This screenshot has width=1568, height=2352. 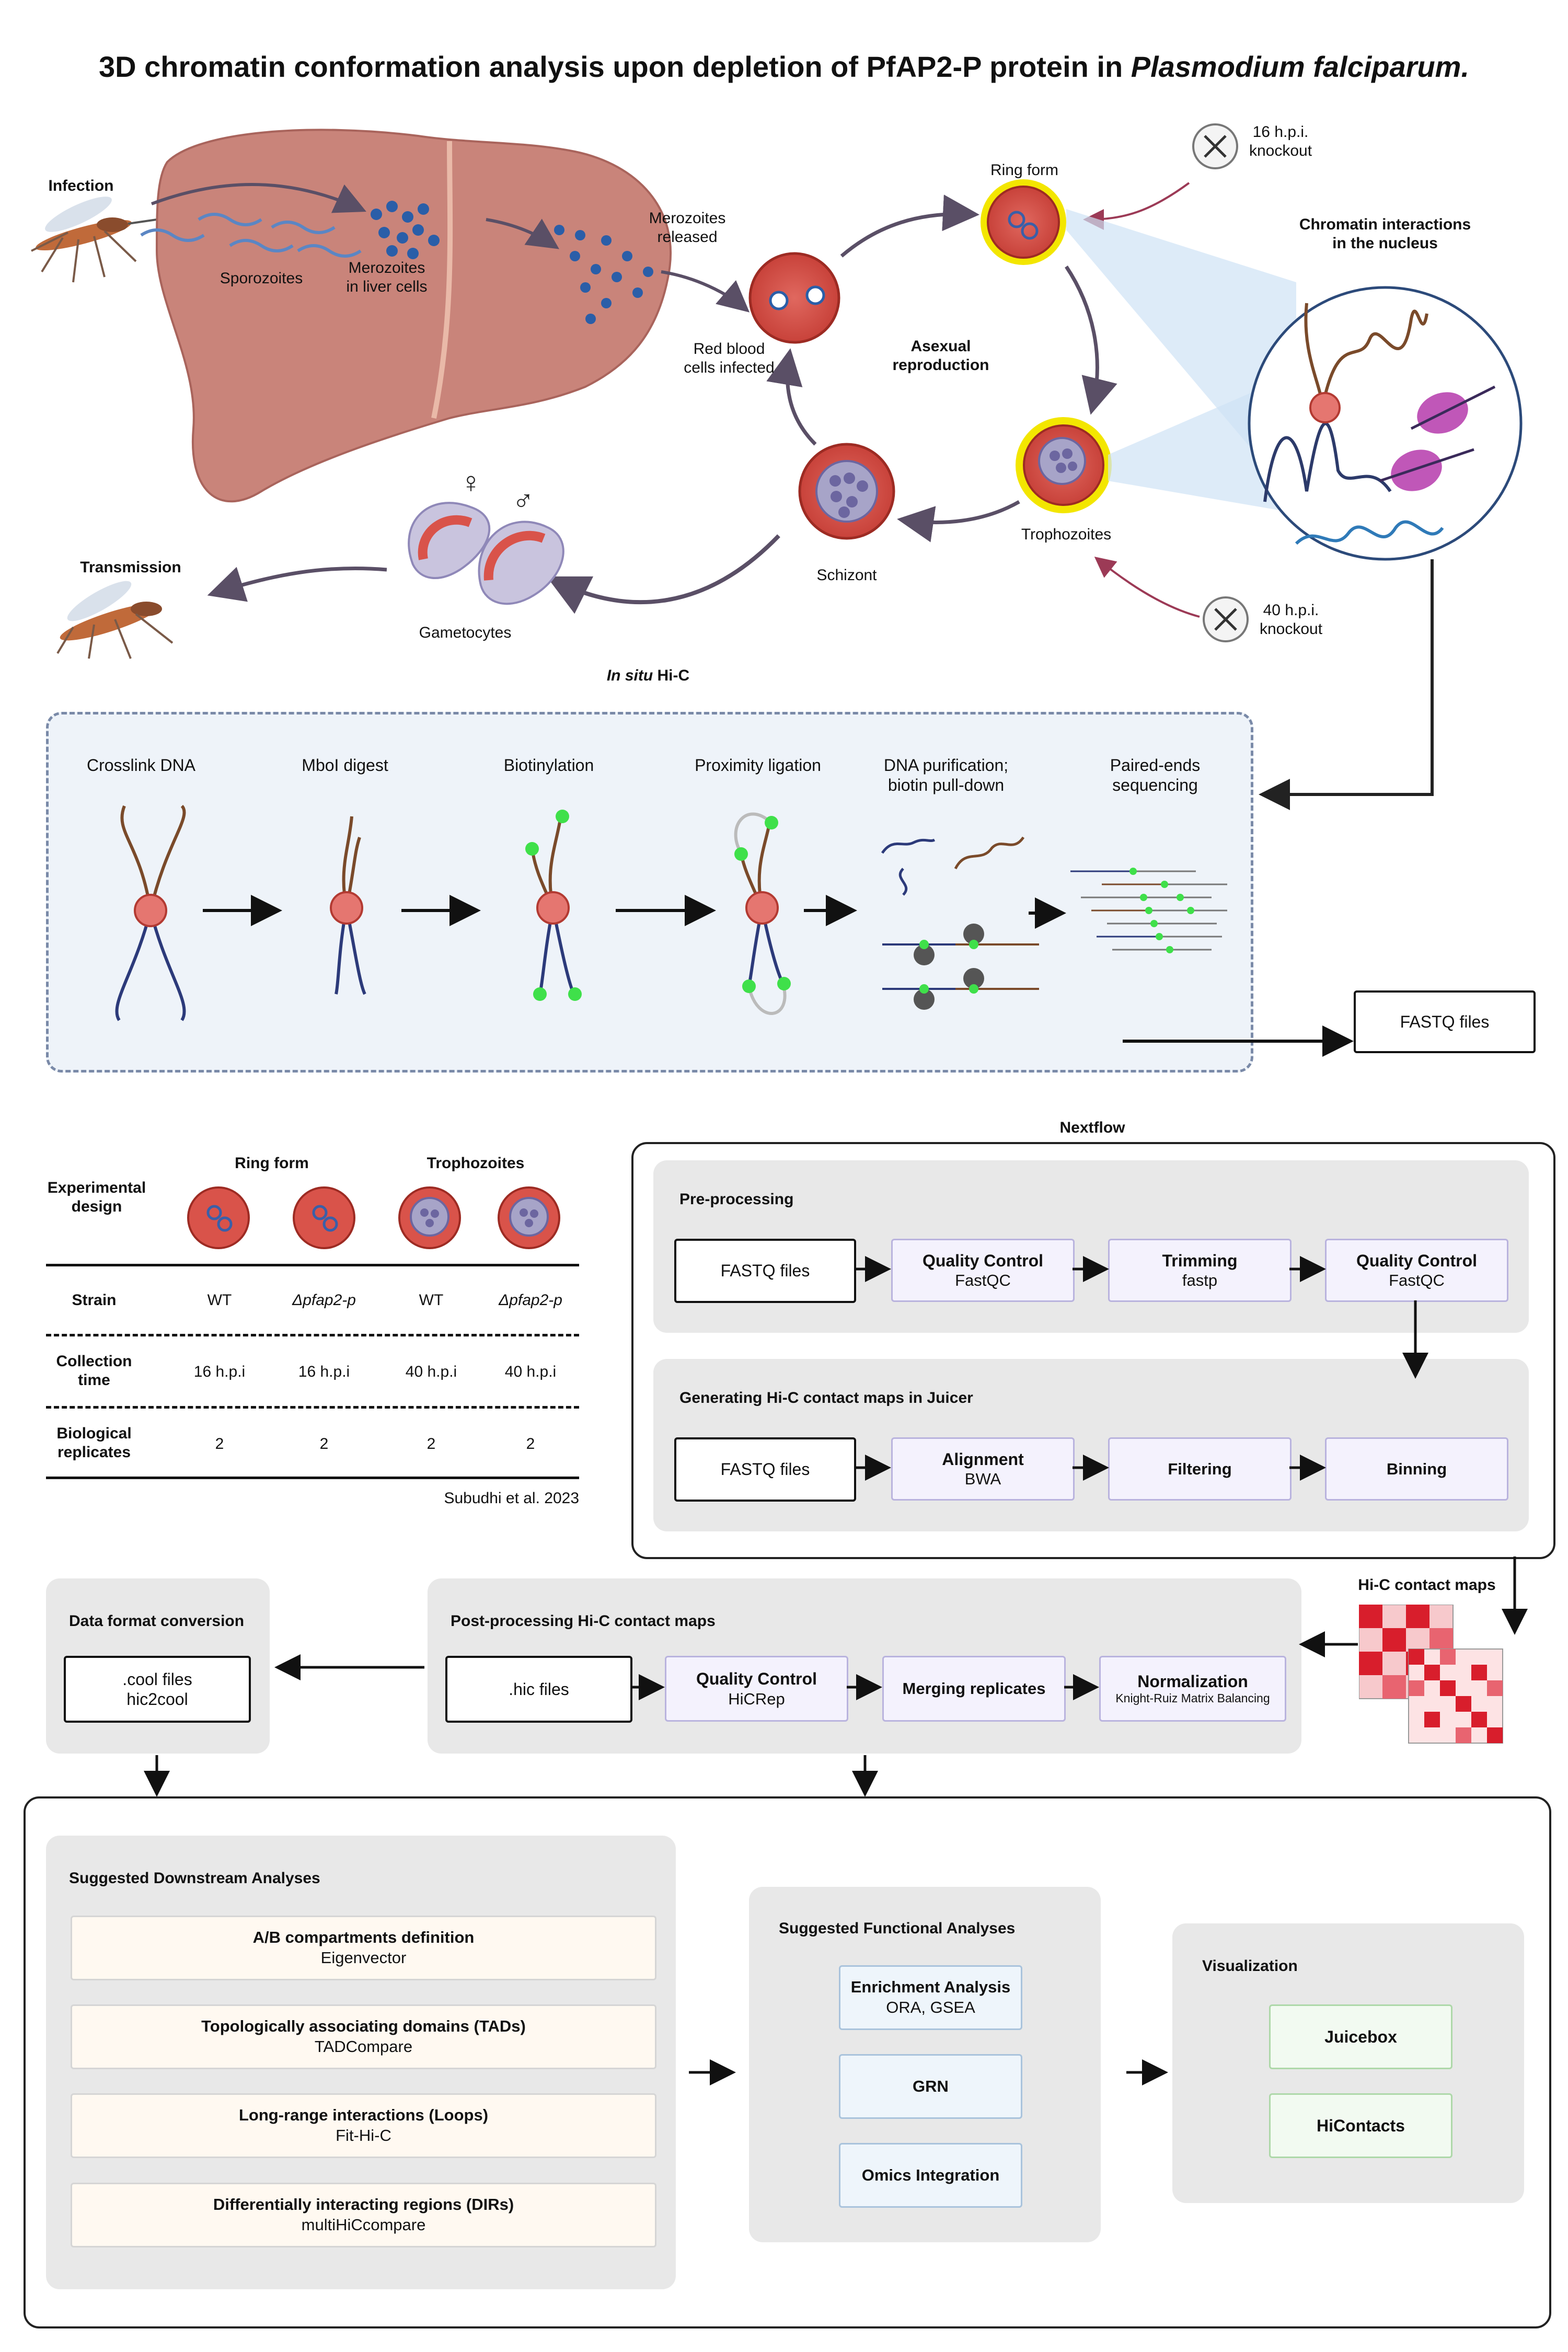 What do you see at coordinates (1215, 146) in the screenshot?
I see `knockout-16-icon` at bounding box center [1215, 146].